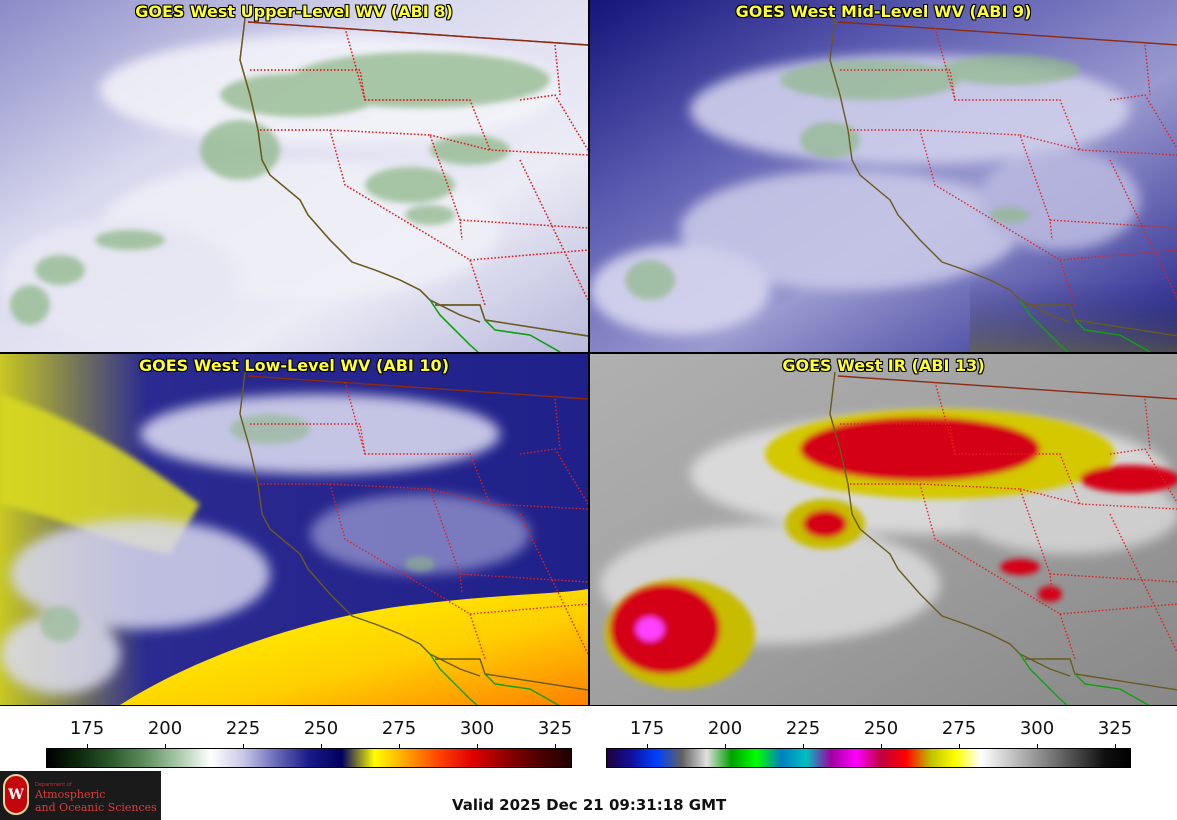  Describe the element at coordinates (53, 785) in the screenshot. I see `logo-department: Department of` at that location.